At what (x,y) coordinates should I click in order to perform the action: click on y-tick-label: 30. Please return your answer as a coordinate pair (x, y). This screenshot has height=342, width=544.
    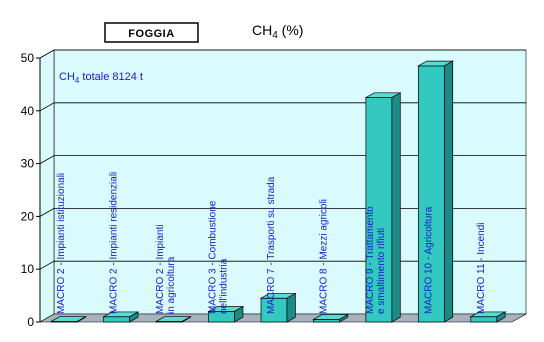
    Looking at the image, I should click on (28, 164).